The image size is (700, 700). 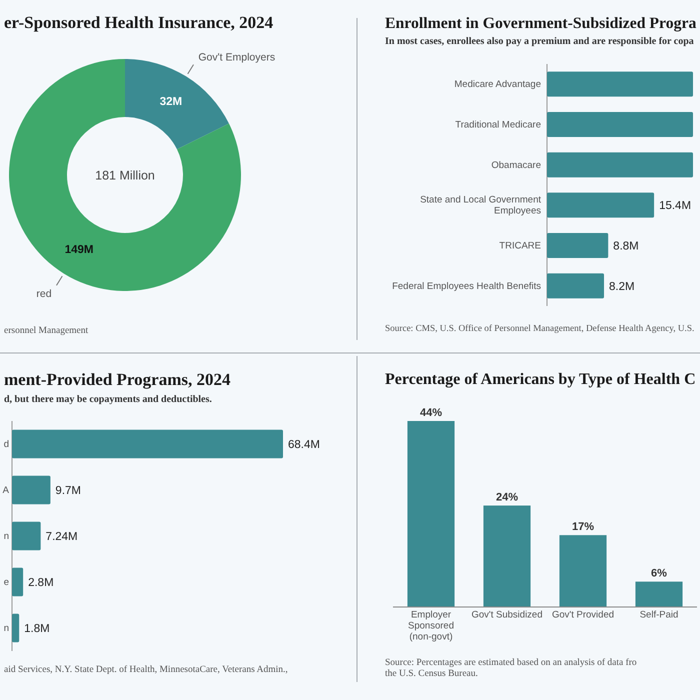 What do you see at coordinates (146, 670) in the screenshot?
I see `text: aid Services, N.Y. State Dept. of Health, MinnesotaCare, Veterans Admin.,` at bounding box center [146, 670].